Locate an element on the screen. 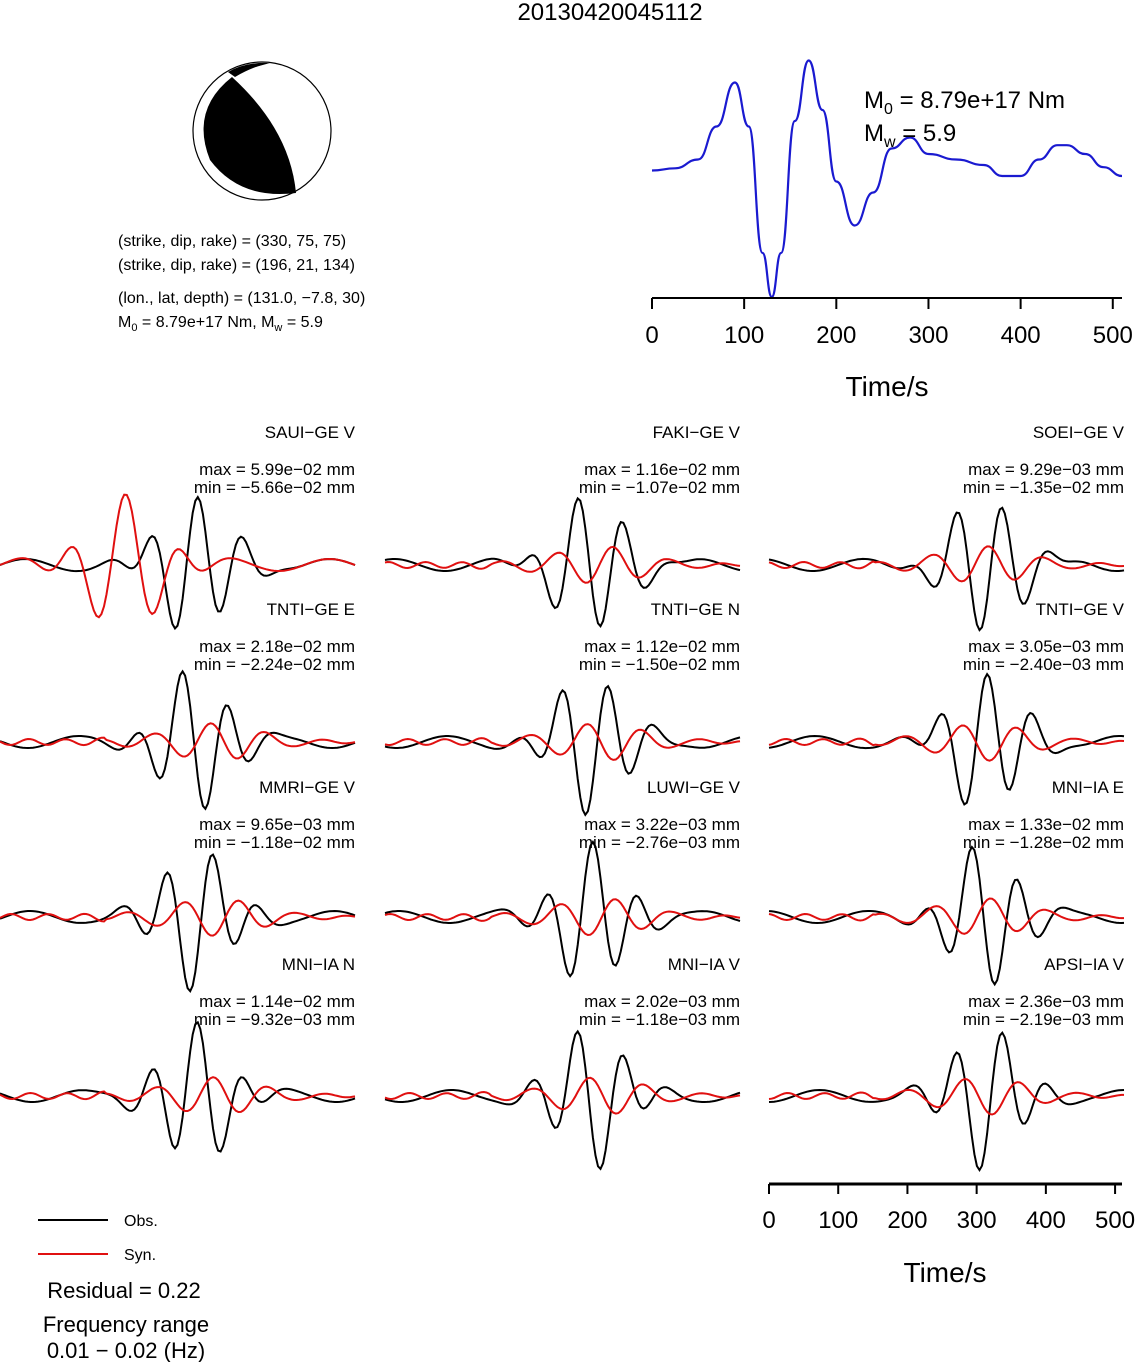 The image size is (1140, 1362). station-max: max = 9.65e−03 mm is located at coordinates (277, 824).